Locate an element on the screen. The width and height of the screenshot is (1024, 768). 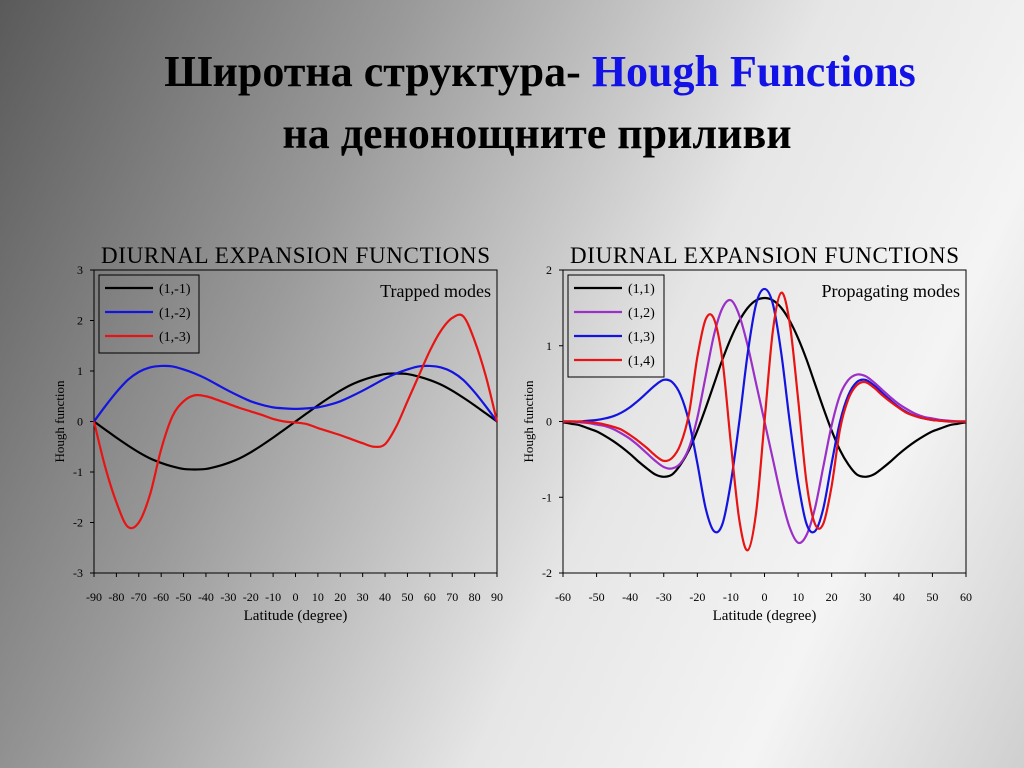
annotation: Propagating modes is located at coordinates (891, 291).